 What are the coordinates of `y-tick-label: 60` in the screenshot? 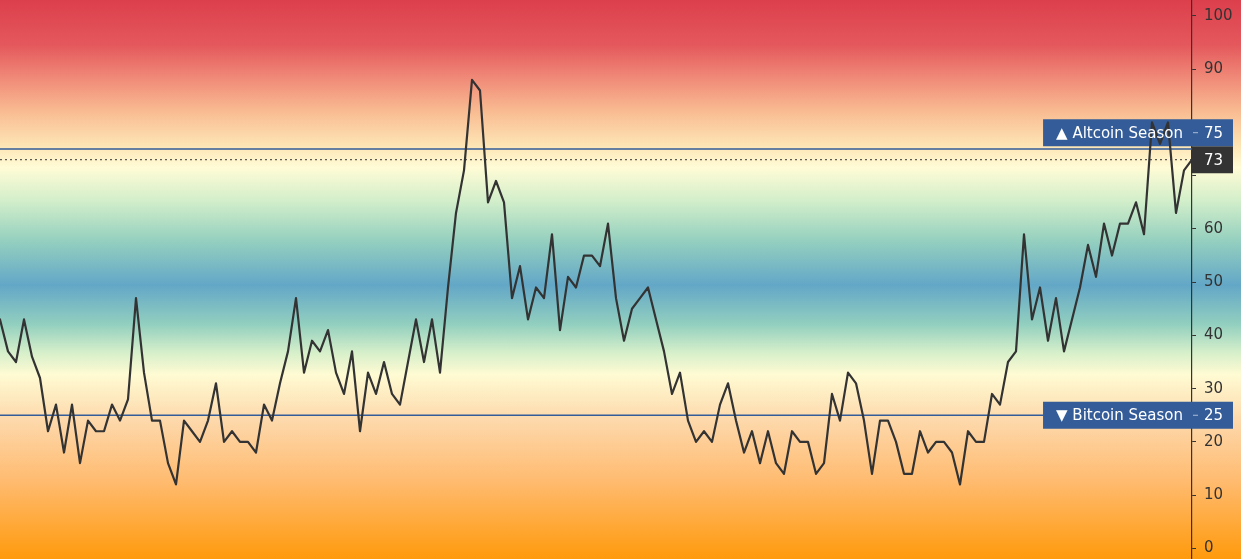 It's located at (1214, 227).